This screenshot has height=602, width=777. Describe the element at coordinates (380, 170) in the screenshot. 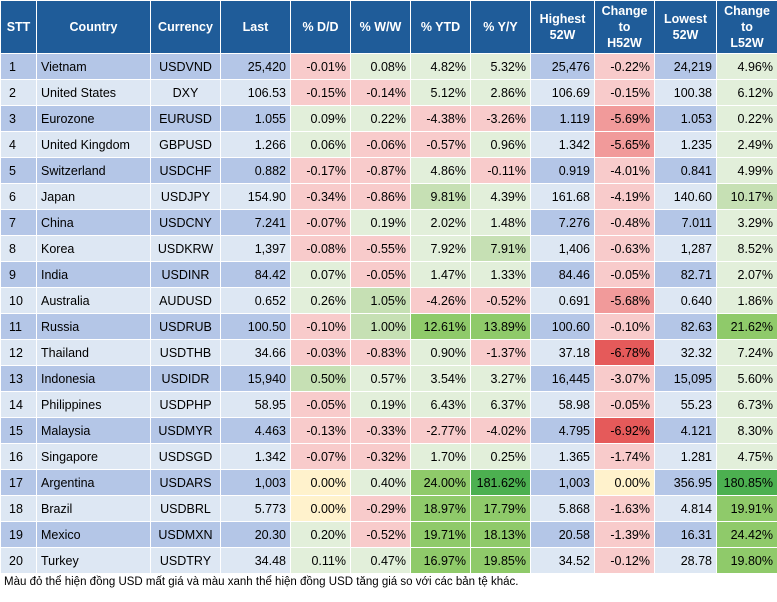

I see `table-cell: -0.87%` at that location.